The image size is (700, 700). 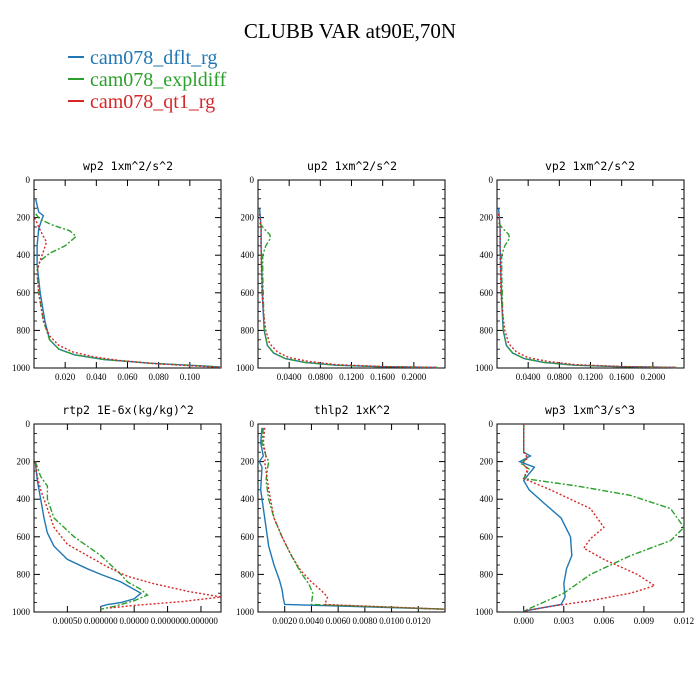 What do you see at coordinates (604, 621) in the screenshot?
I see `x-tick-label: 0.006` at bounding box center [604, 621].